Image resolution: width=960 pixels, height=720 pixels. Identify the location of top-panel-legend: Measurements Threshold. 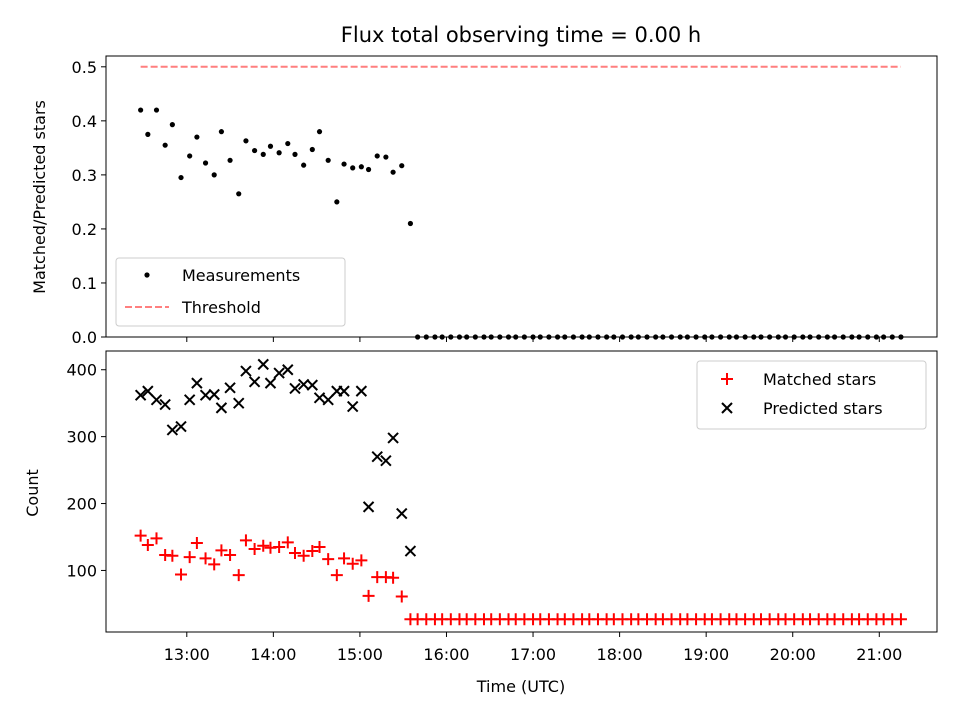
(230, 292).